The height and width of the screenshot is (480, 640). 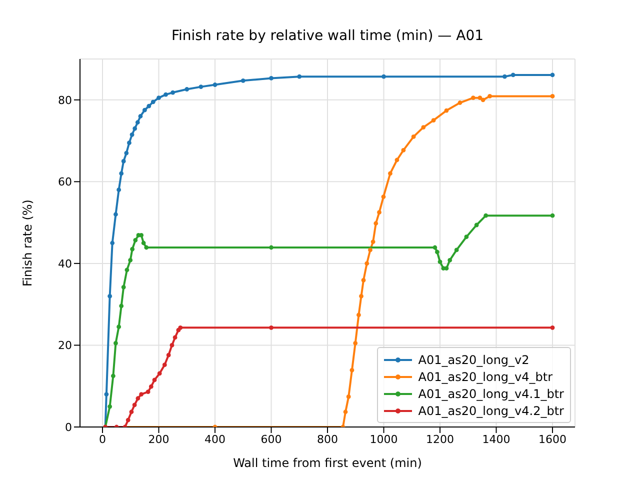 I want to click on y-tick-label: 80, so click(x=65, y=100).